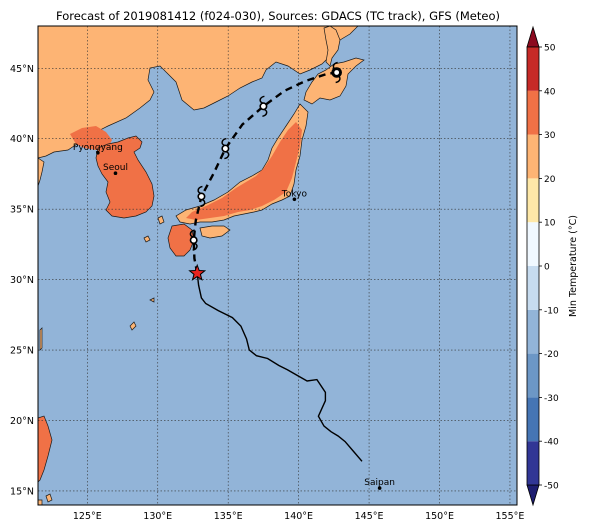 The height and width of the screenshot is (529, 592). Describe the element at coordinates (157, 516) in the screenshot. I see `lon-tick-label: 130°E` at that location.